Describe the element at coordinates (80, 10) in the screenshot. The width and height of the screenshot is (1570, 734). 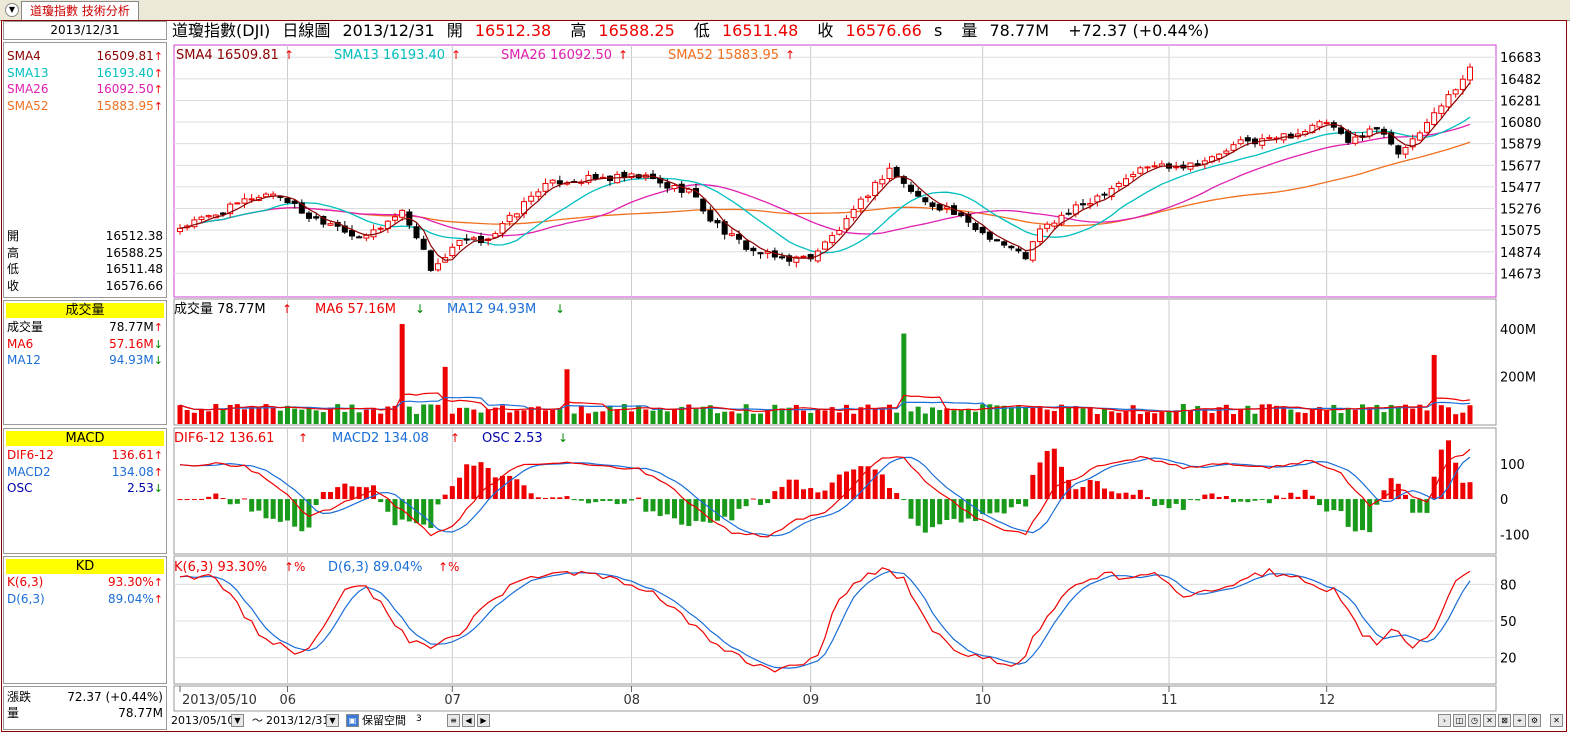
I see `tab-technical-analysis: 道瓊指數 技術分析` at that location.